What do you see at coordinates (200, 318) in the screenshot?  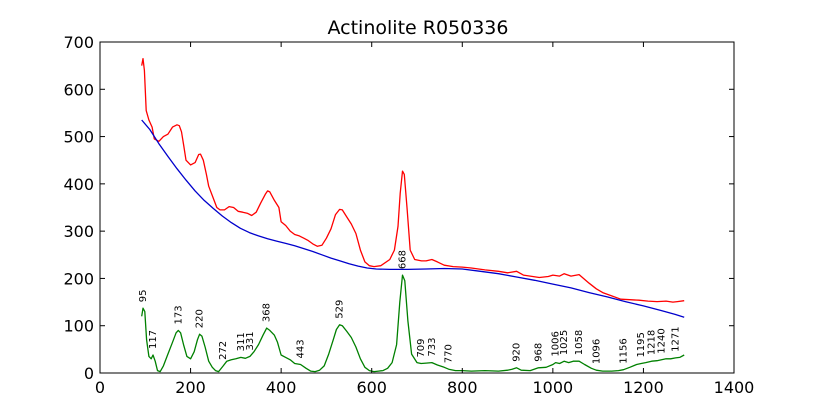 I see `peak-label-220: 220` at bounding box center [200, 318].